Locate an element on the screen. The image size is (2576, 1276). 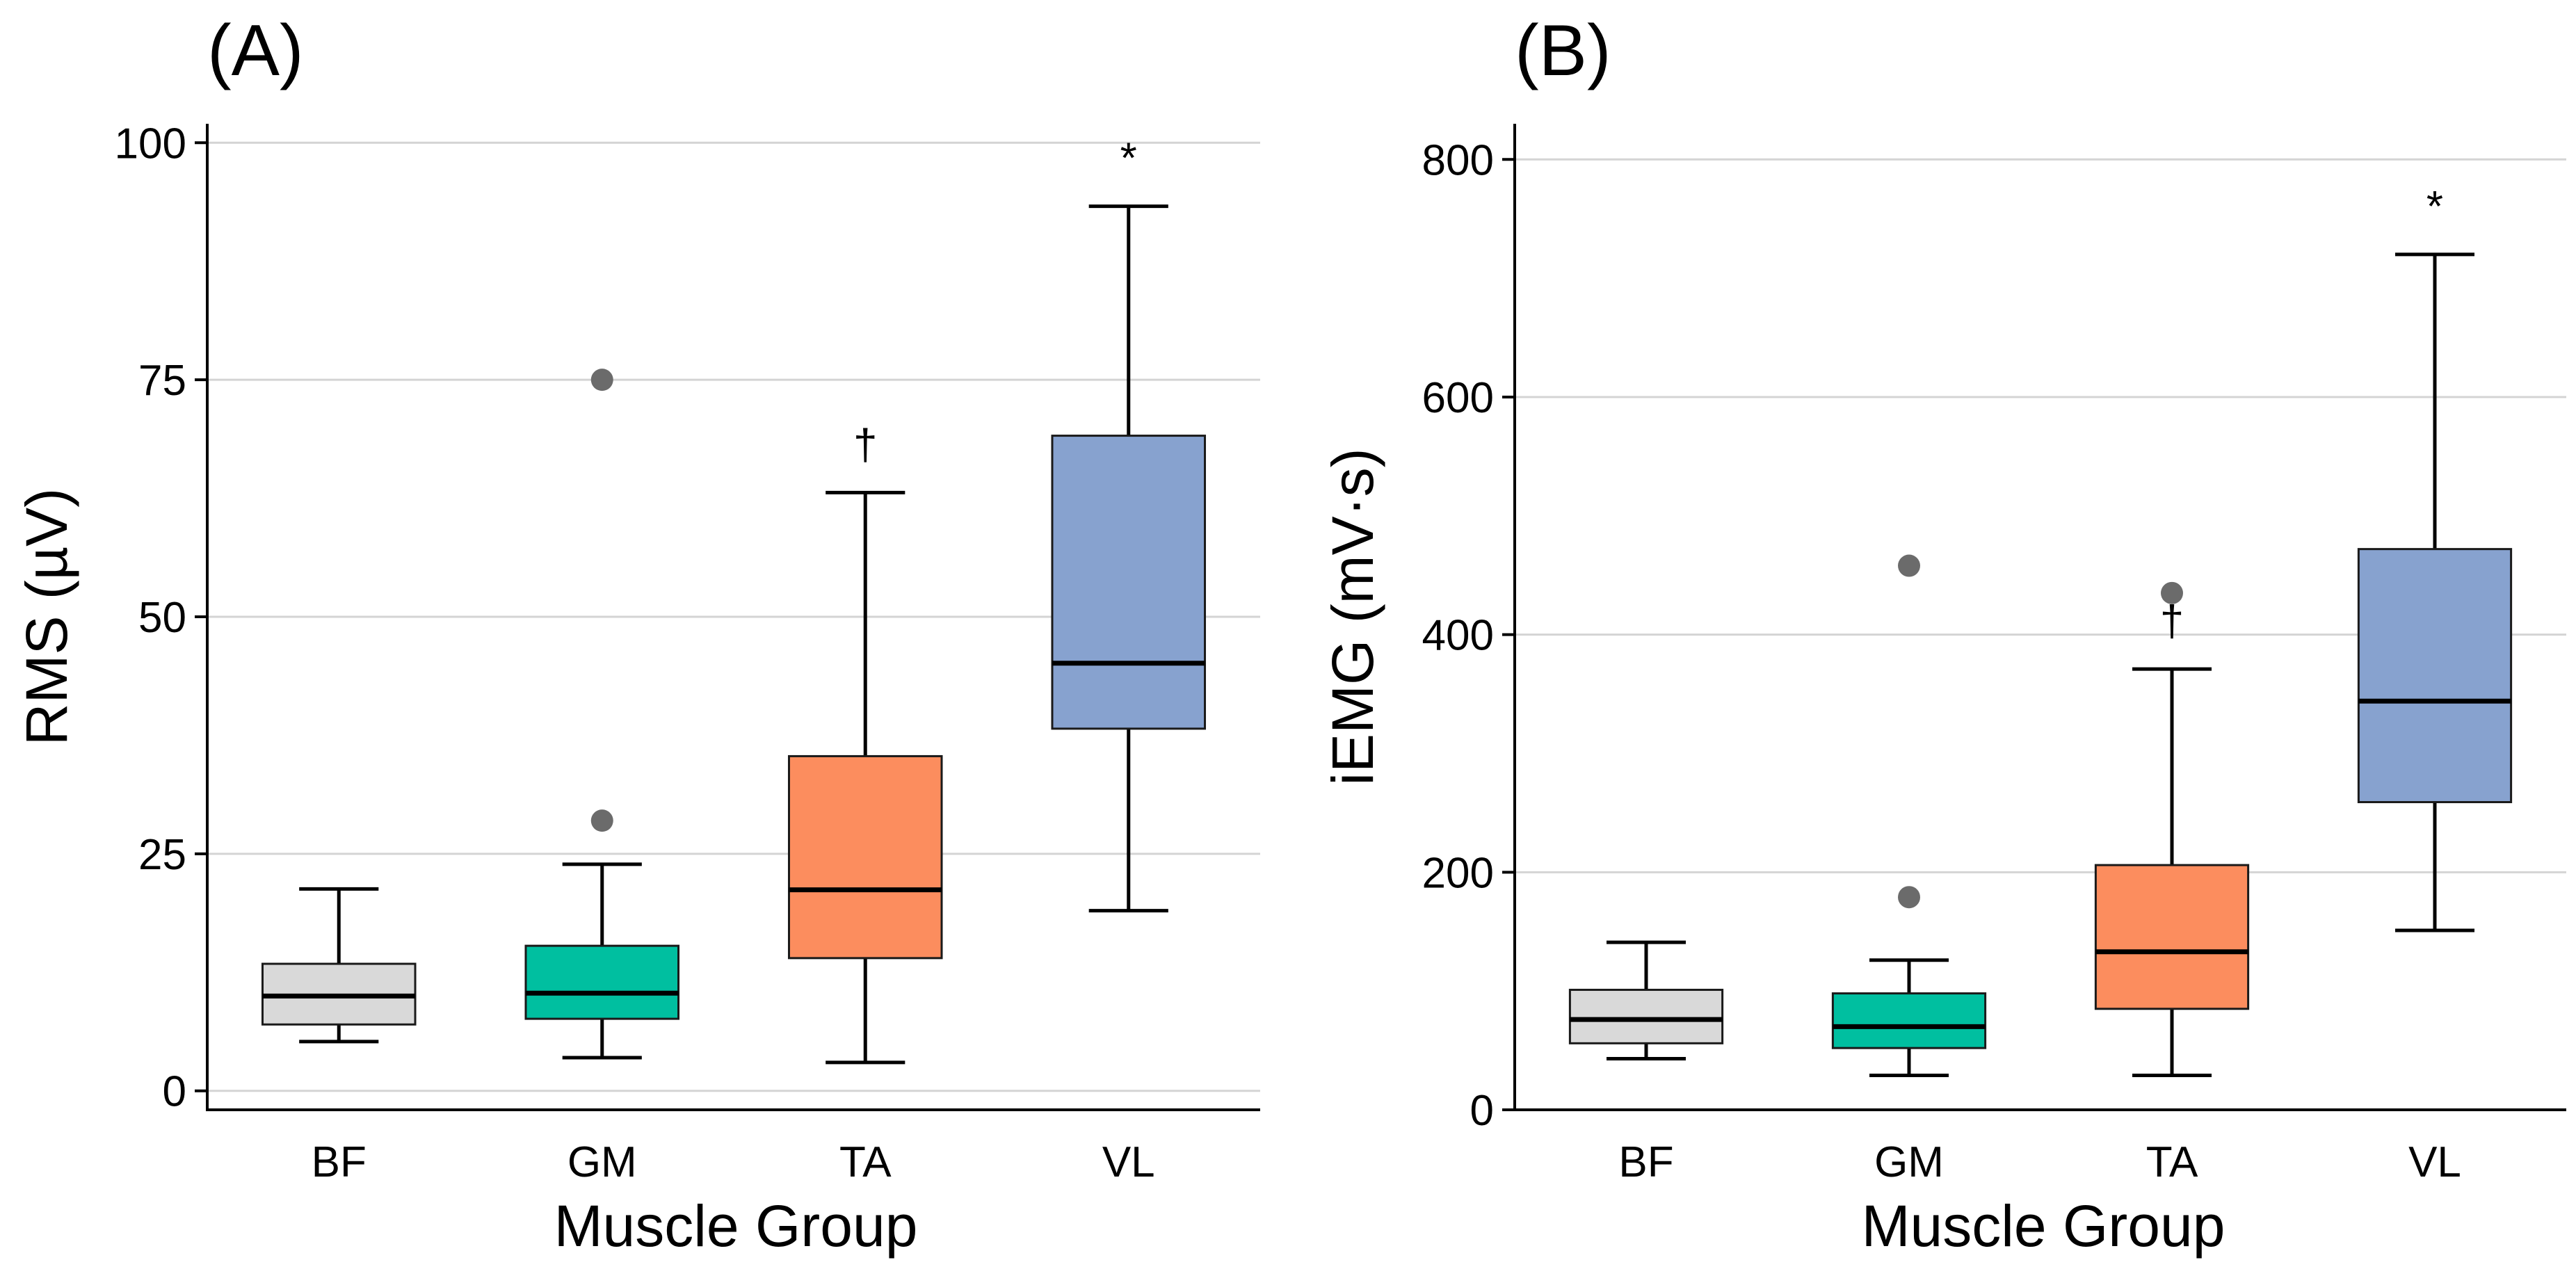
panel-label: (B) is located at coordinates (1563, 51).